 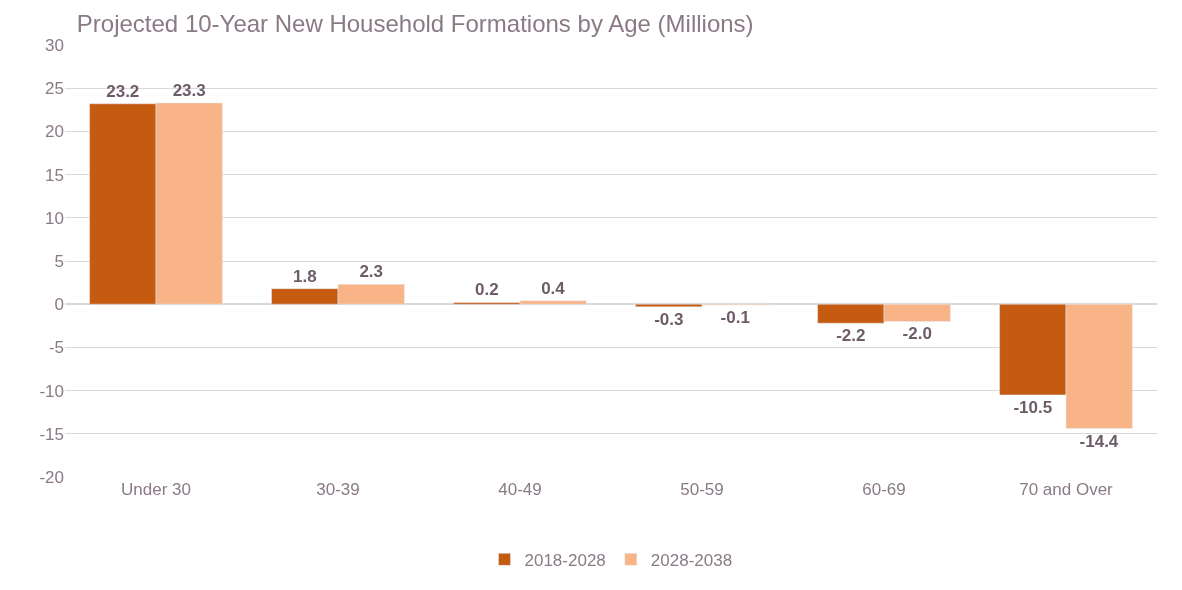 What do you see at coordinates (735, 318) in the screenshot?
I see `data-label: -0.1` at bounding box center [735, 318].